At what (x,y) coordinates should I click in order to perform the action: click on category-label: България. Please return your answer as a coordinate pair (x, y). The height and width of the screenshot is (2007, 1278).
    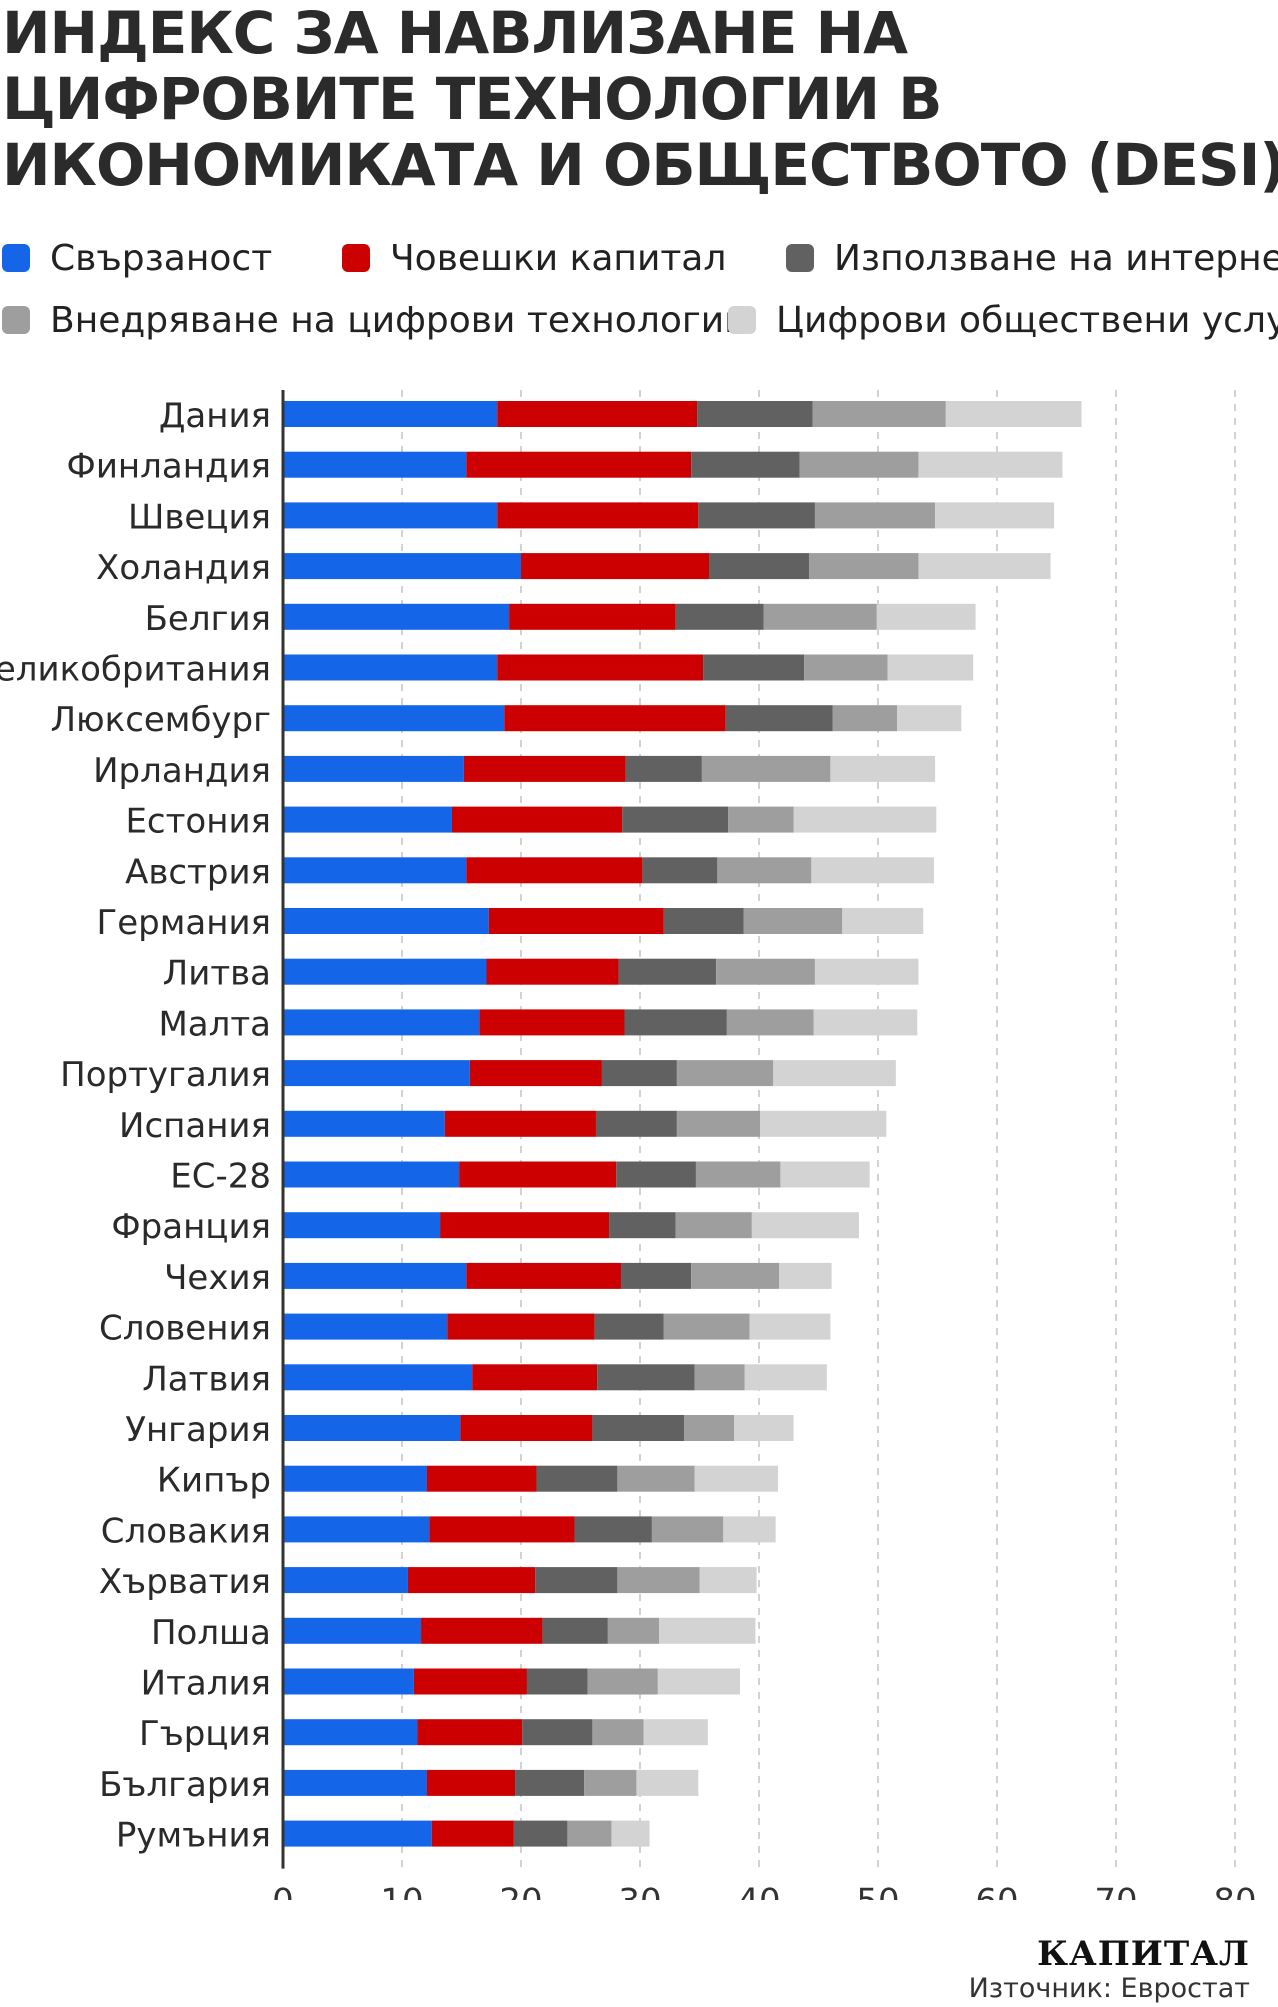
    Looking at the image, I should click on (185, 1785).